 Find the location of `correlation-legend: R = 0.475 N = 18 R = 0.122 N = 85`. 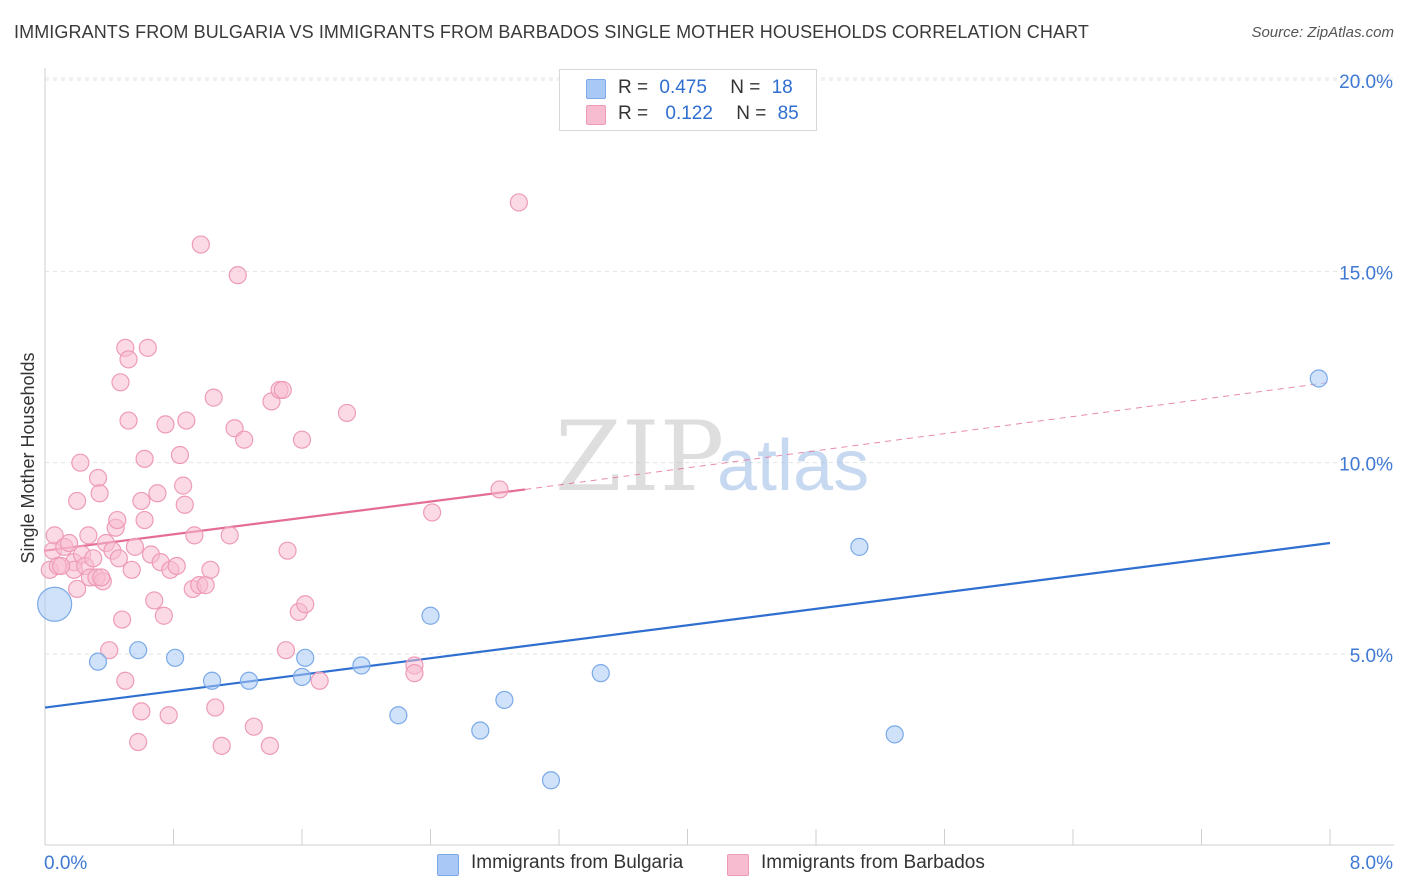

correlation-legend: R = 0.475 N = 18 R = 0.122 N = 85 is located at coordinates (688, 100).